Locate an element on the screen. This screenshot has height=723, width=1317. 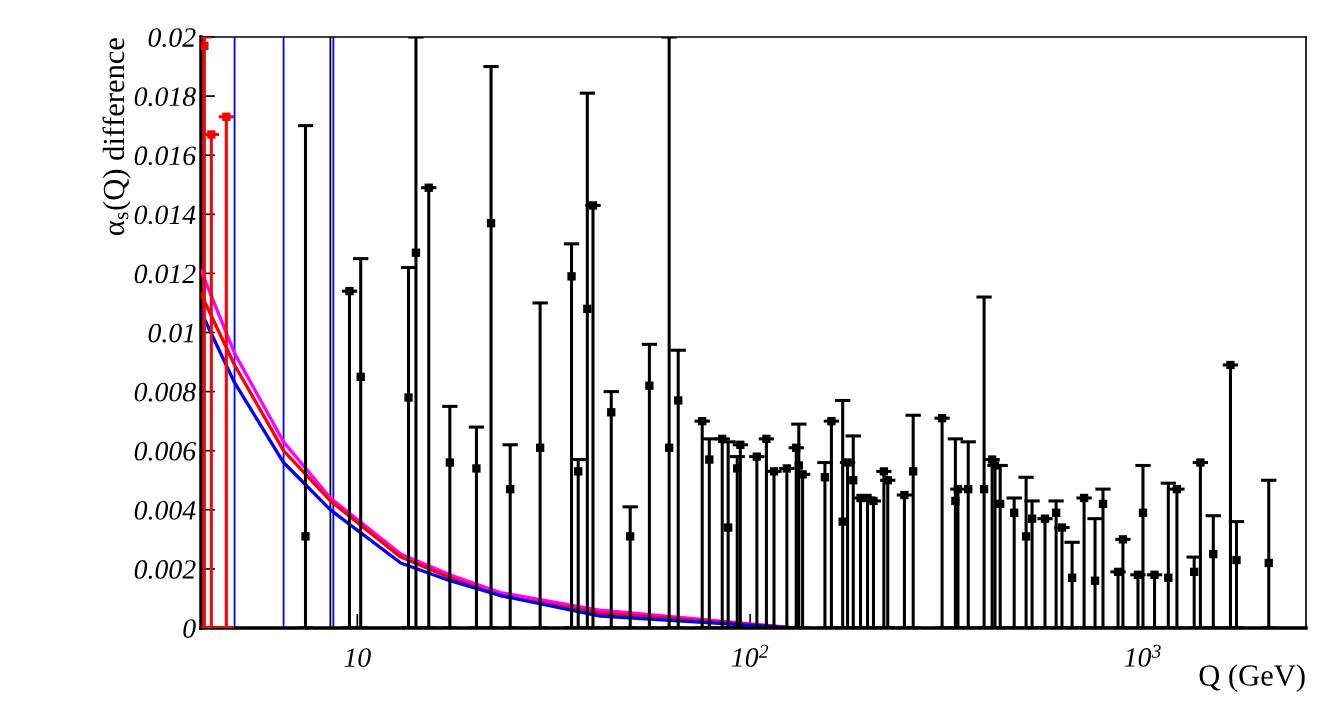
y-tick-label: 0.008 is located at coordinates (165, 392).